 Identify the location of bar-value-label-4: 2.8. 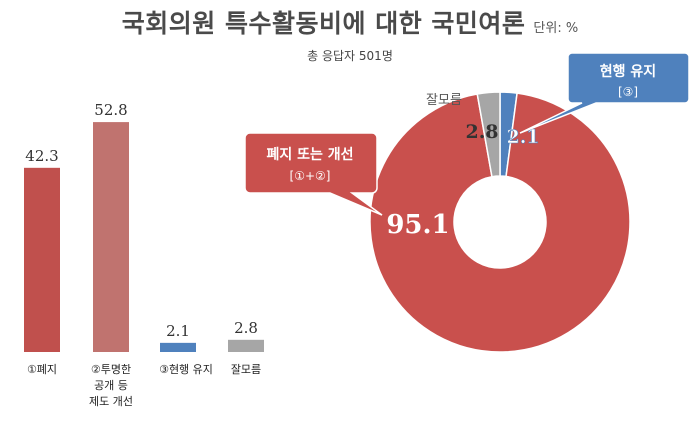
(246, 328).